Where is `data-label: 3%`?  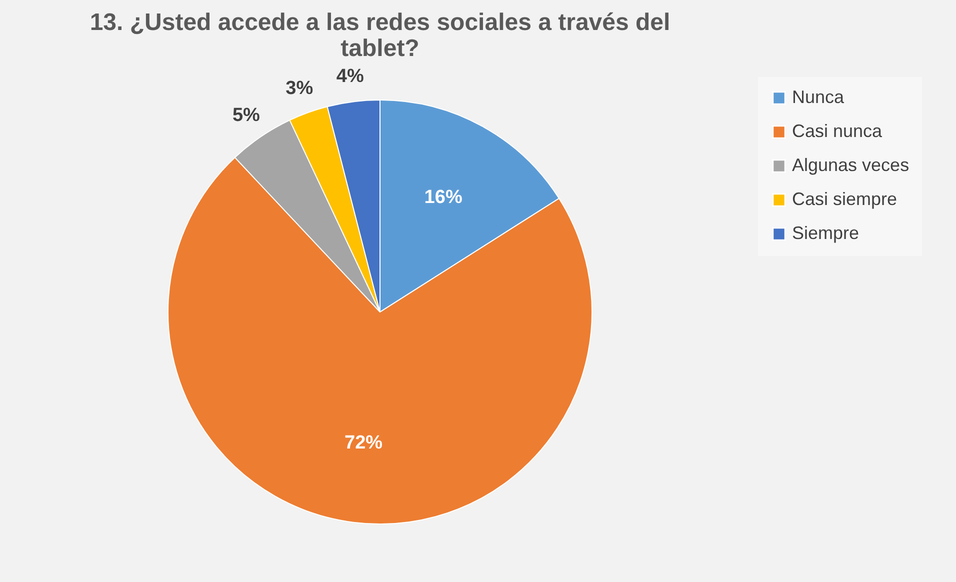
data-label: 3% is located at coordinates (300, 89).